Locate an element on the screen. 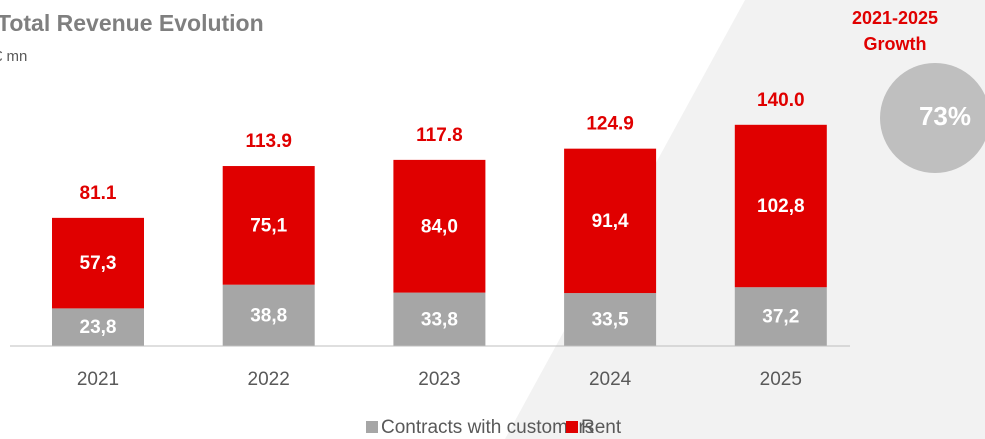  total-label: 113.9 is located at coordinates (268, 141).